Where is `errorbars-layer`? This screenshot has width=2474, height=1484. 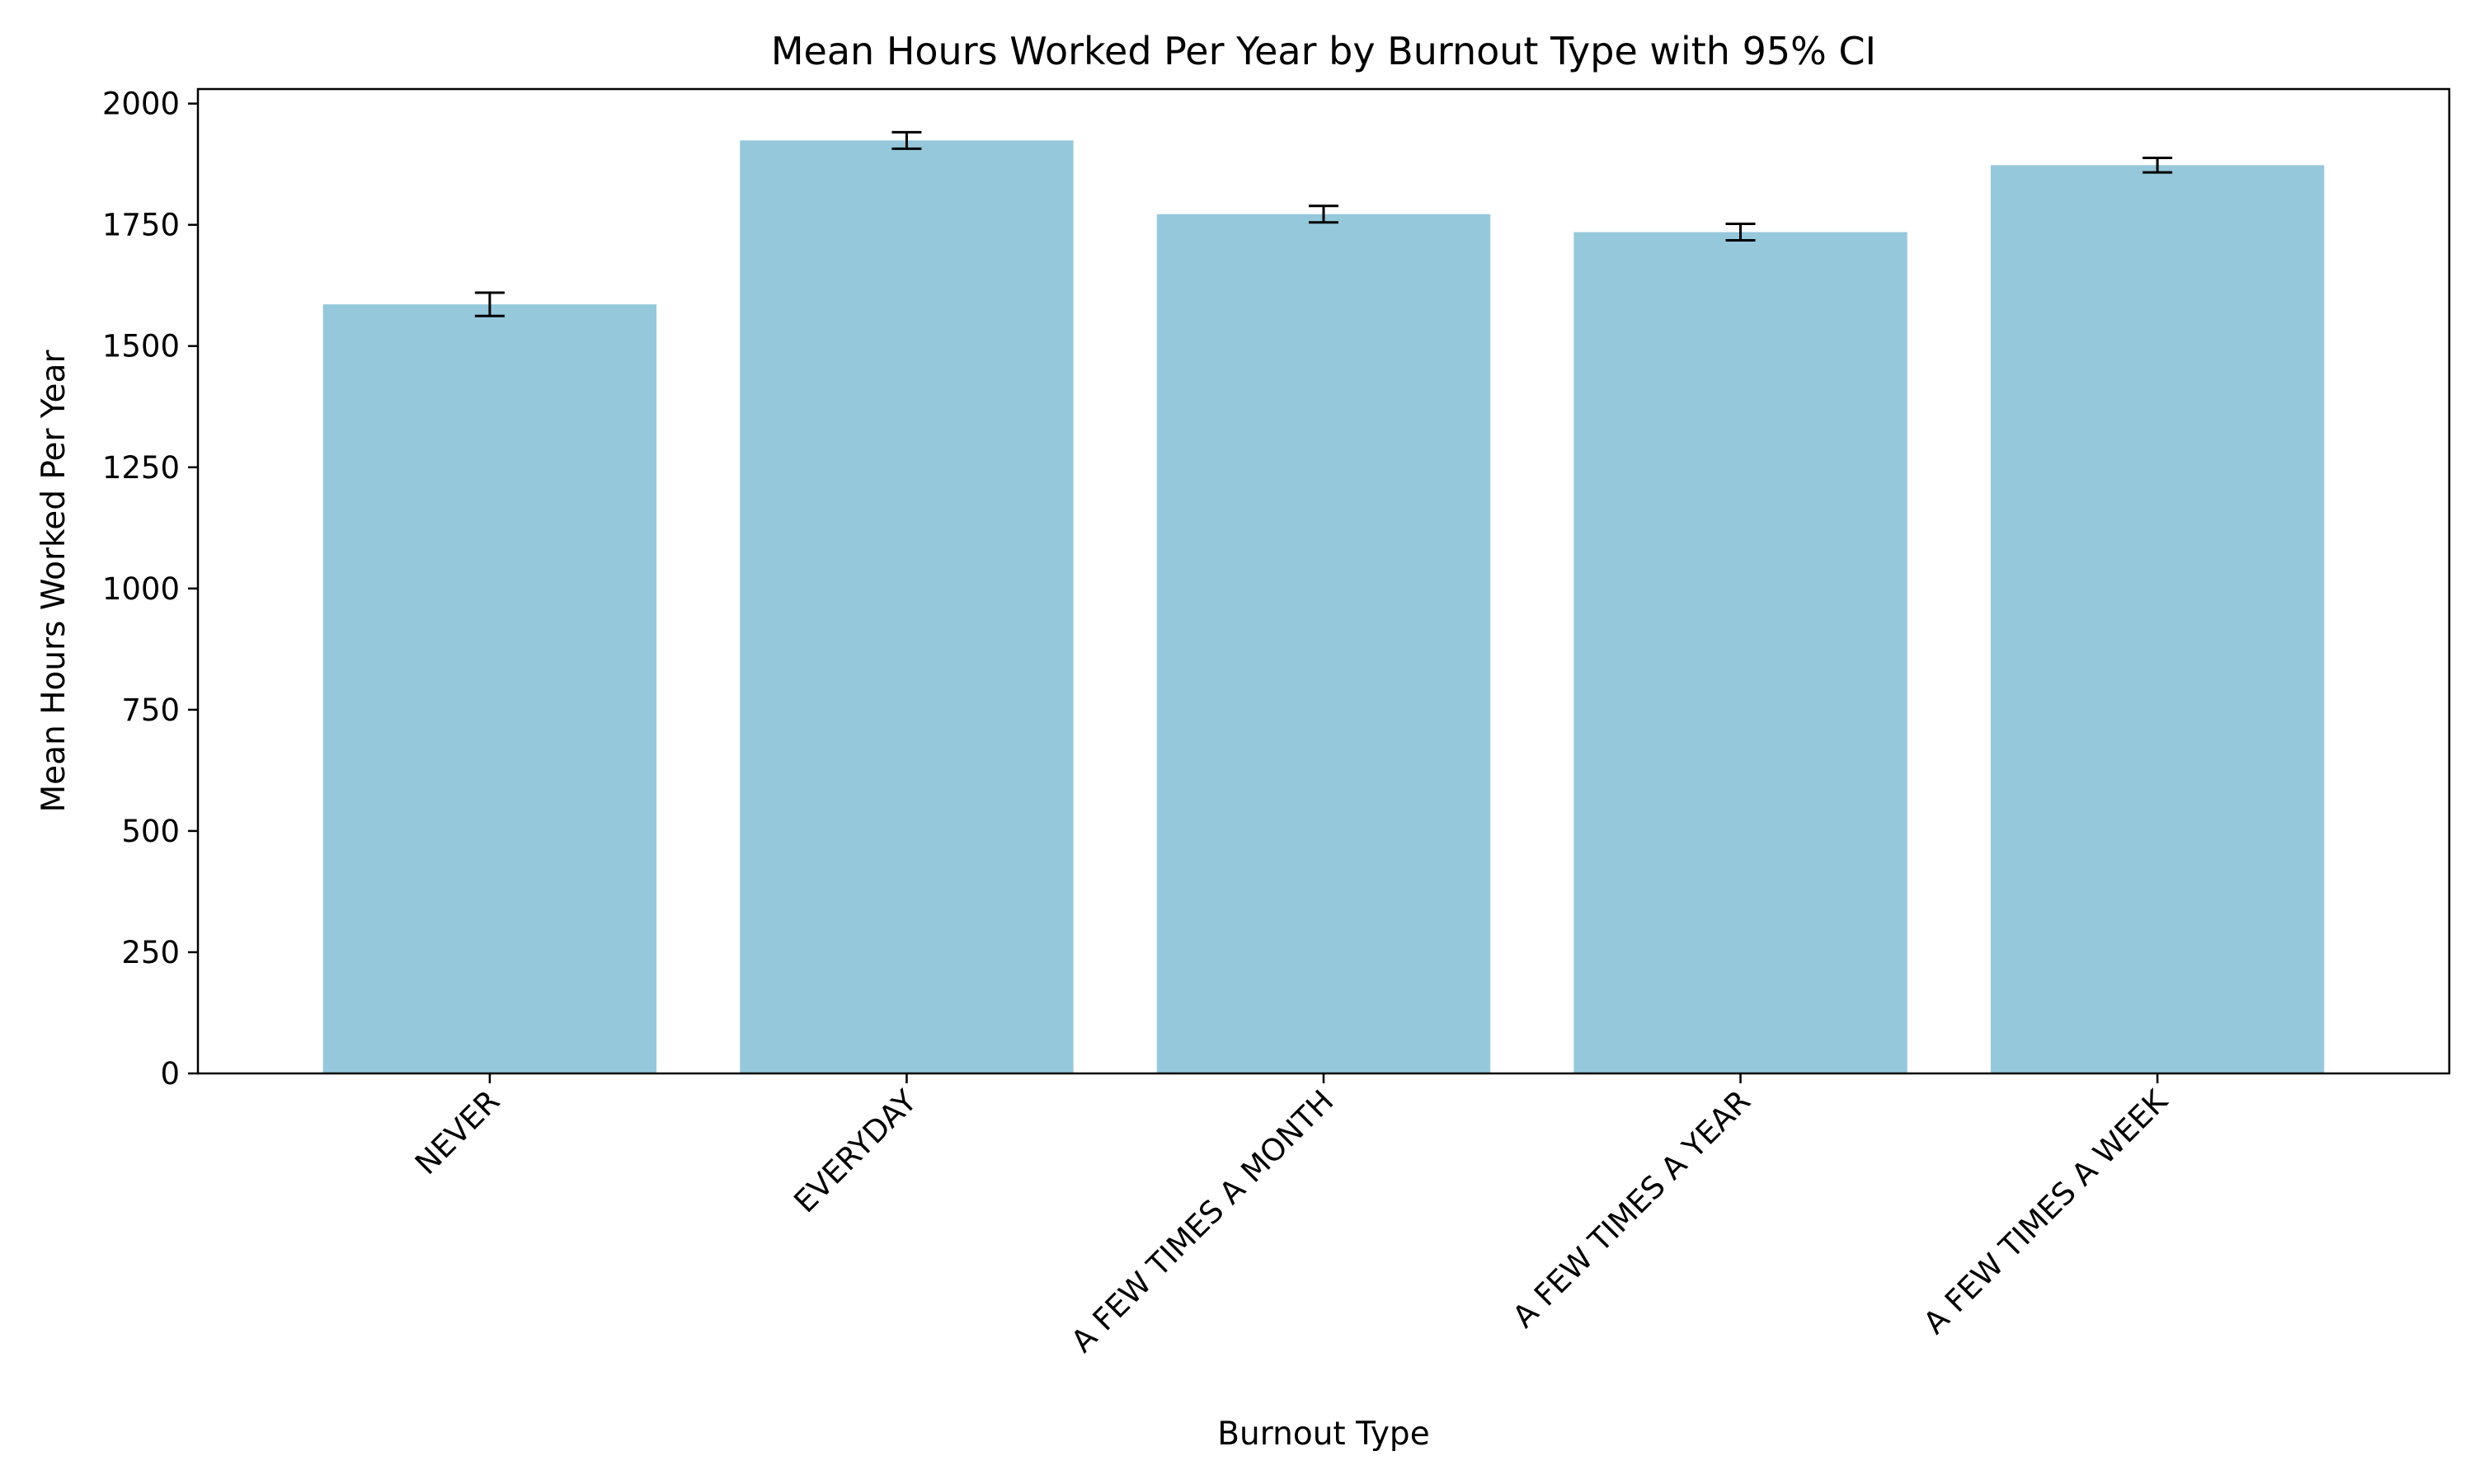 errorbars-layer is located at coordinates (1323, 223).